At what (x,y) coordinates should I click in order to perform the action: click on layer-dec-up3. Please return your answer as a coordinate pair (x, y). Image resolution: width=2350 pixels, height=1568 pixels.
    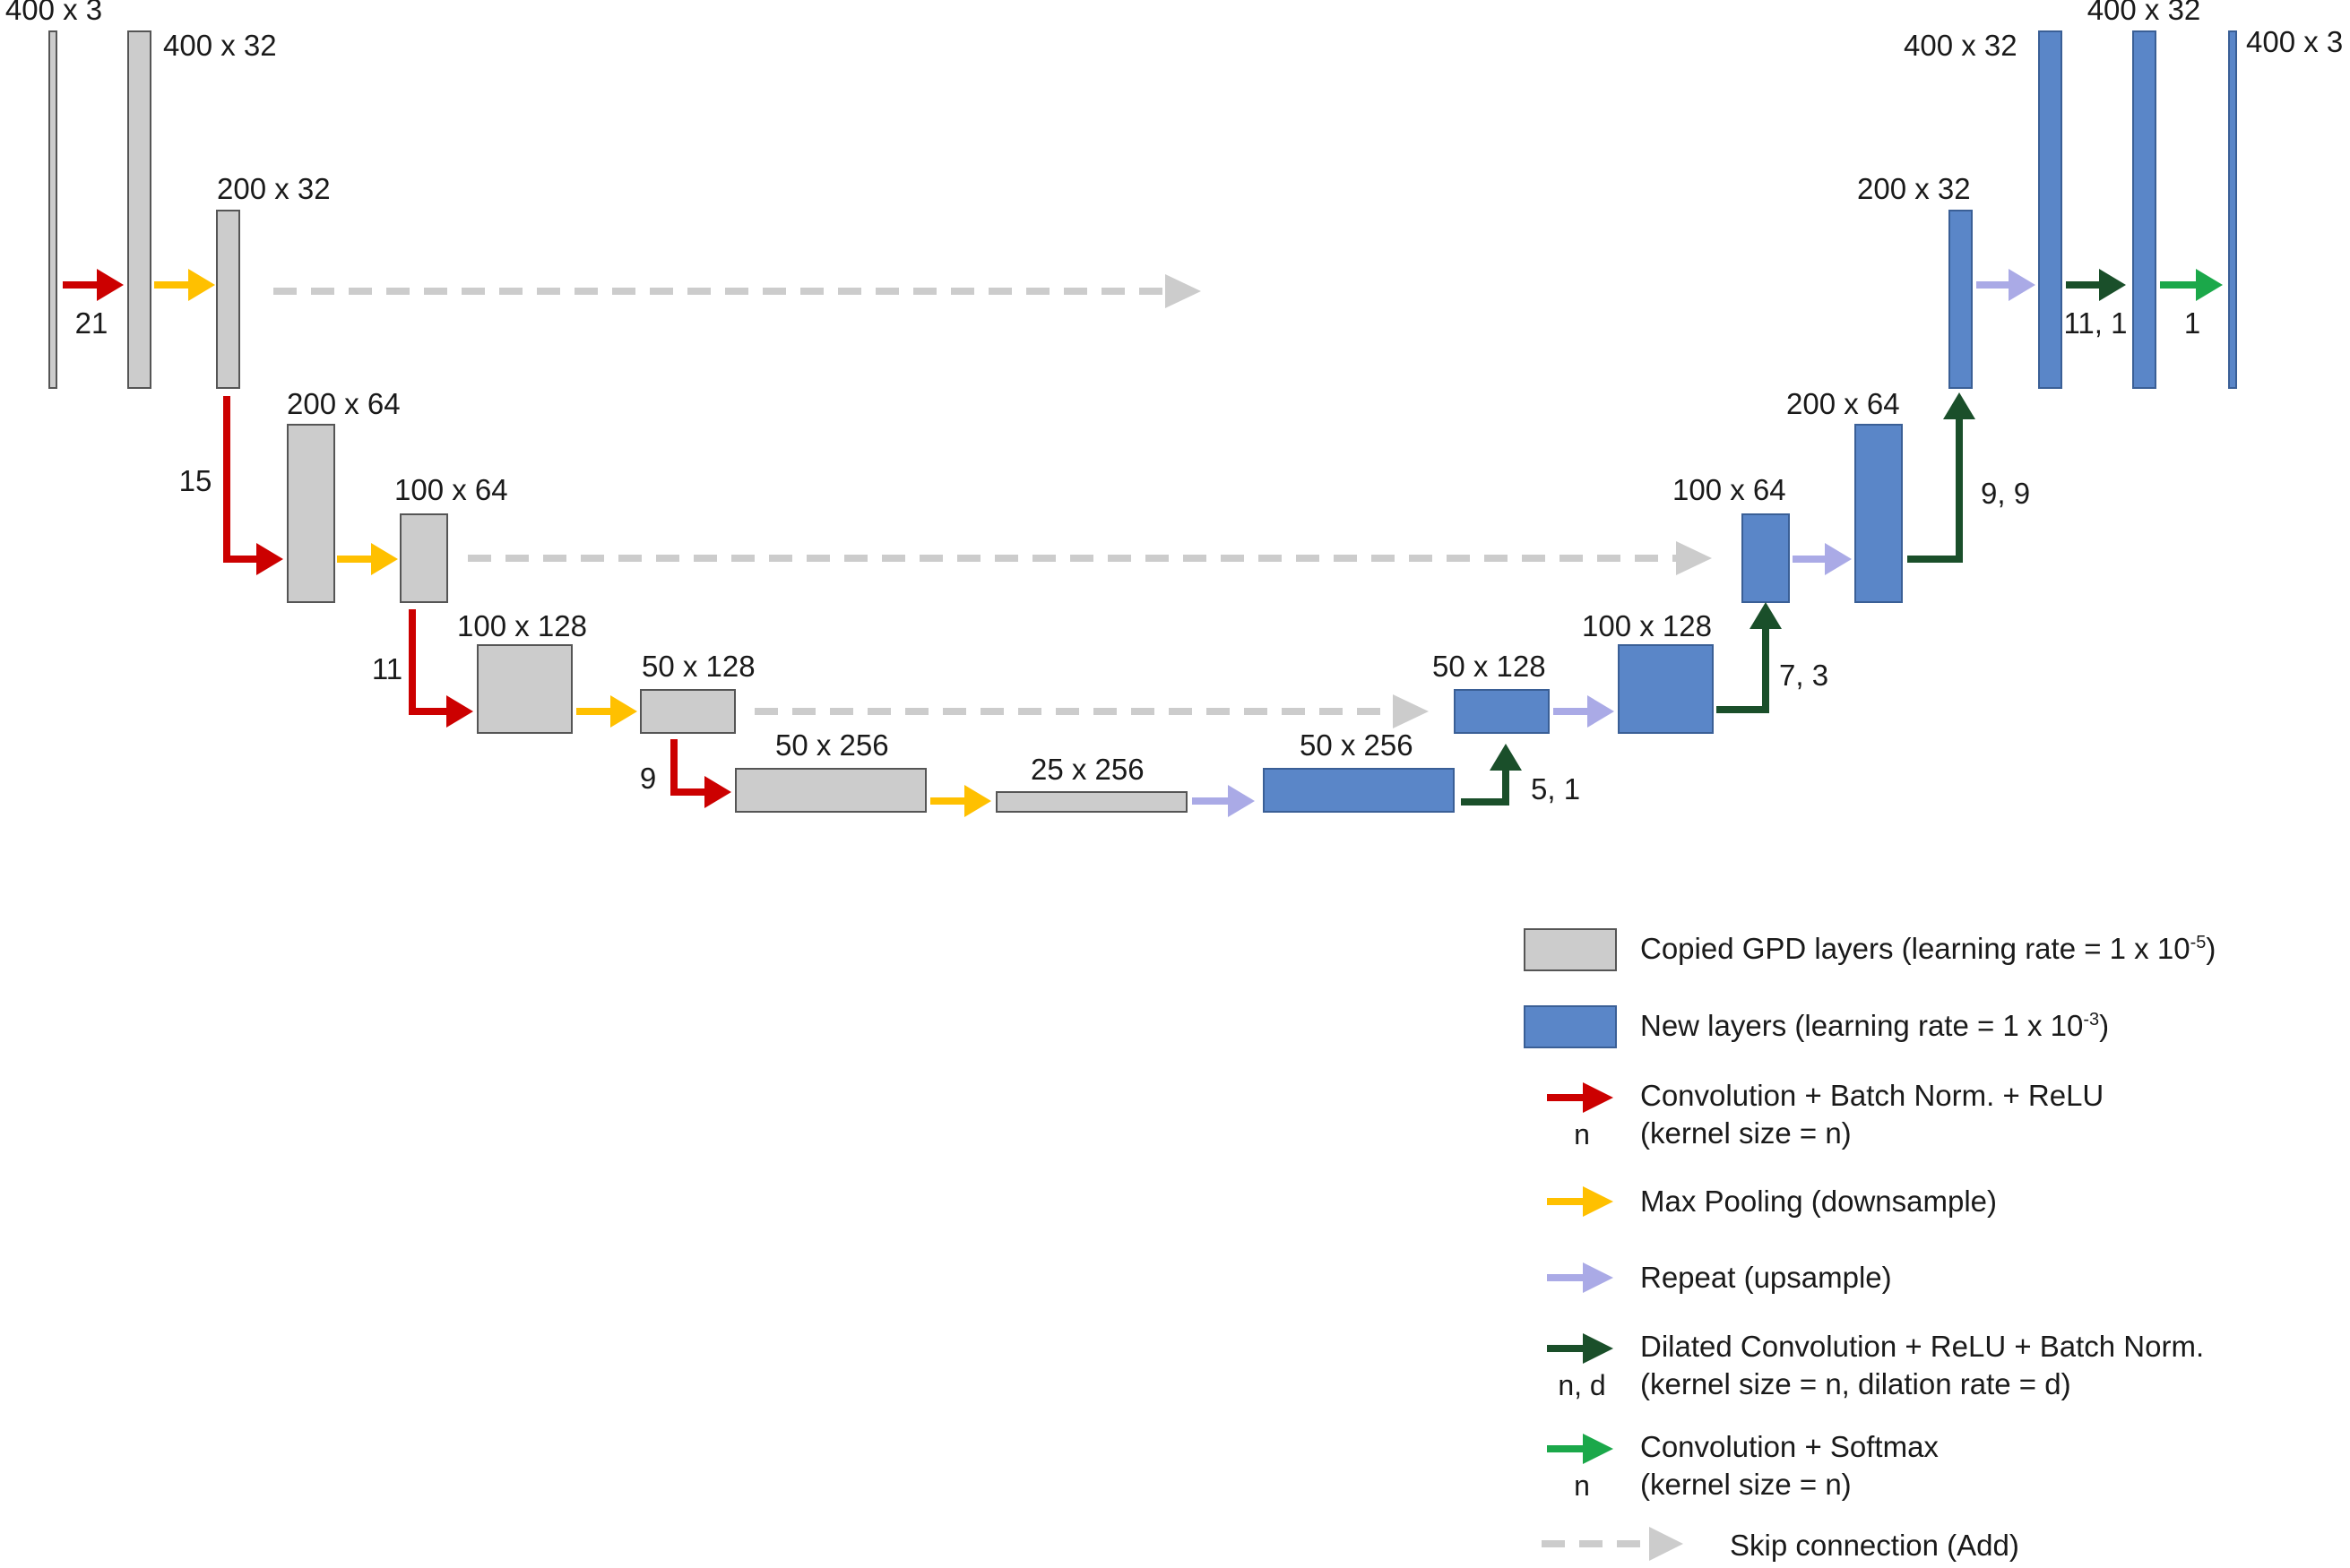
    Looking at the image, I should click on (1878, 513).